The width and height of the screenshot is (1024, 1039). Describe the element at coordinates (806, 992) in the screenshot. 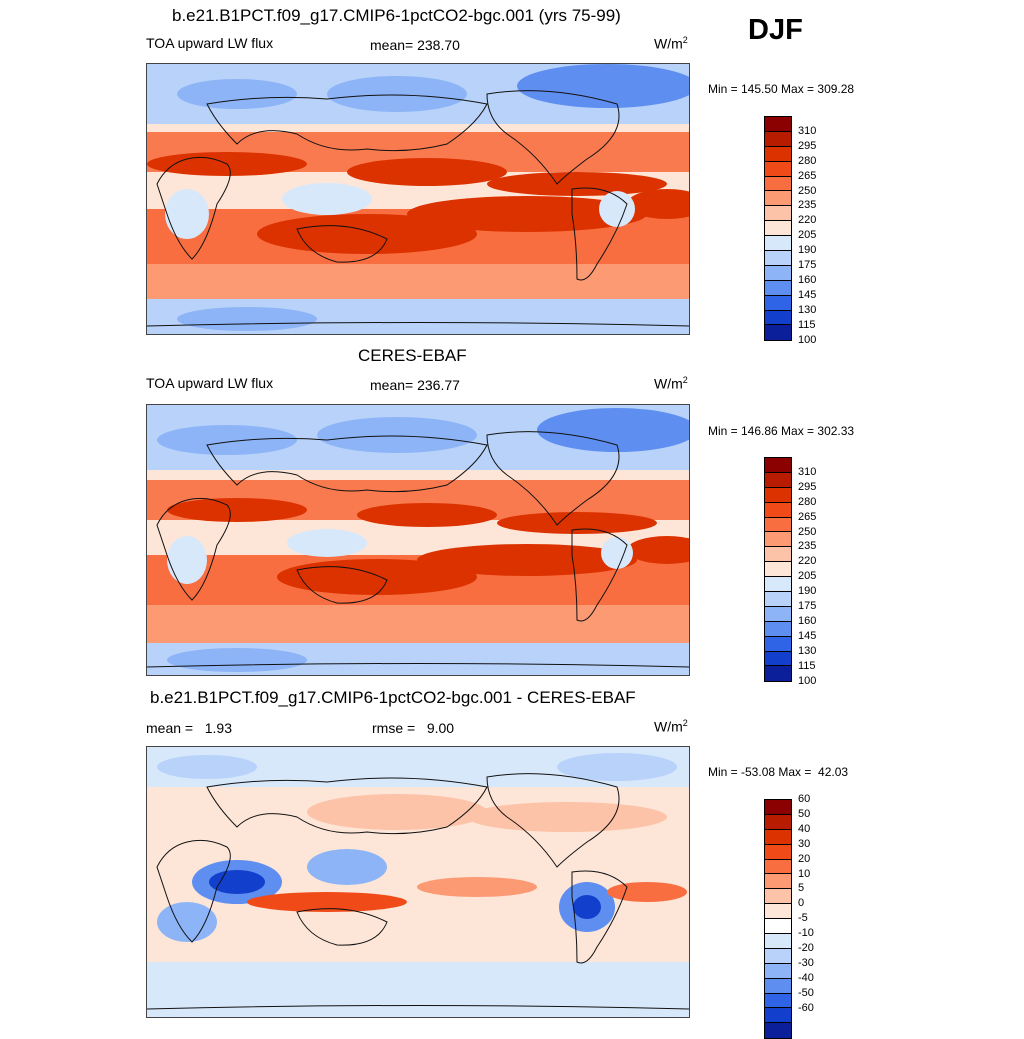

I see `colorbar-3-tick-label: -50` at that location.